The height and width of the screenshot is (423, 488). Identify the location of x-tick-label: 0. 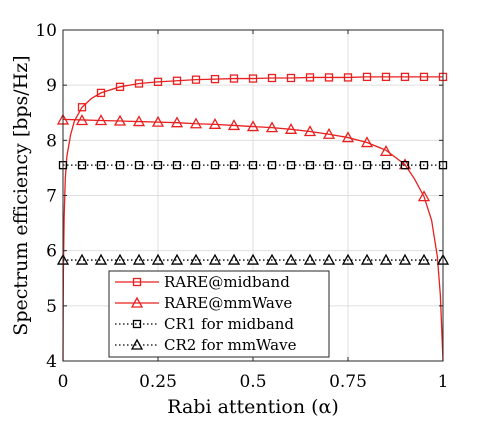
(63, 382).